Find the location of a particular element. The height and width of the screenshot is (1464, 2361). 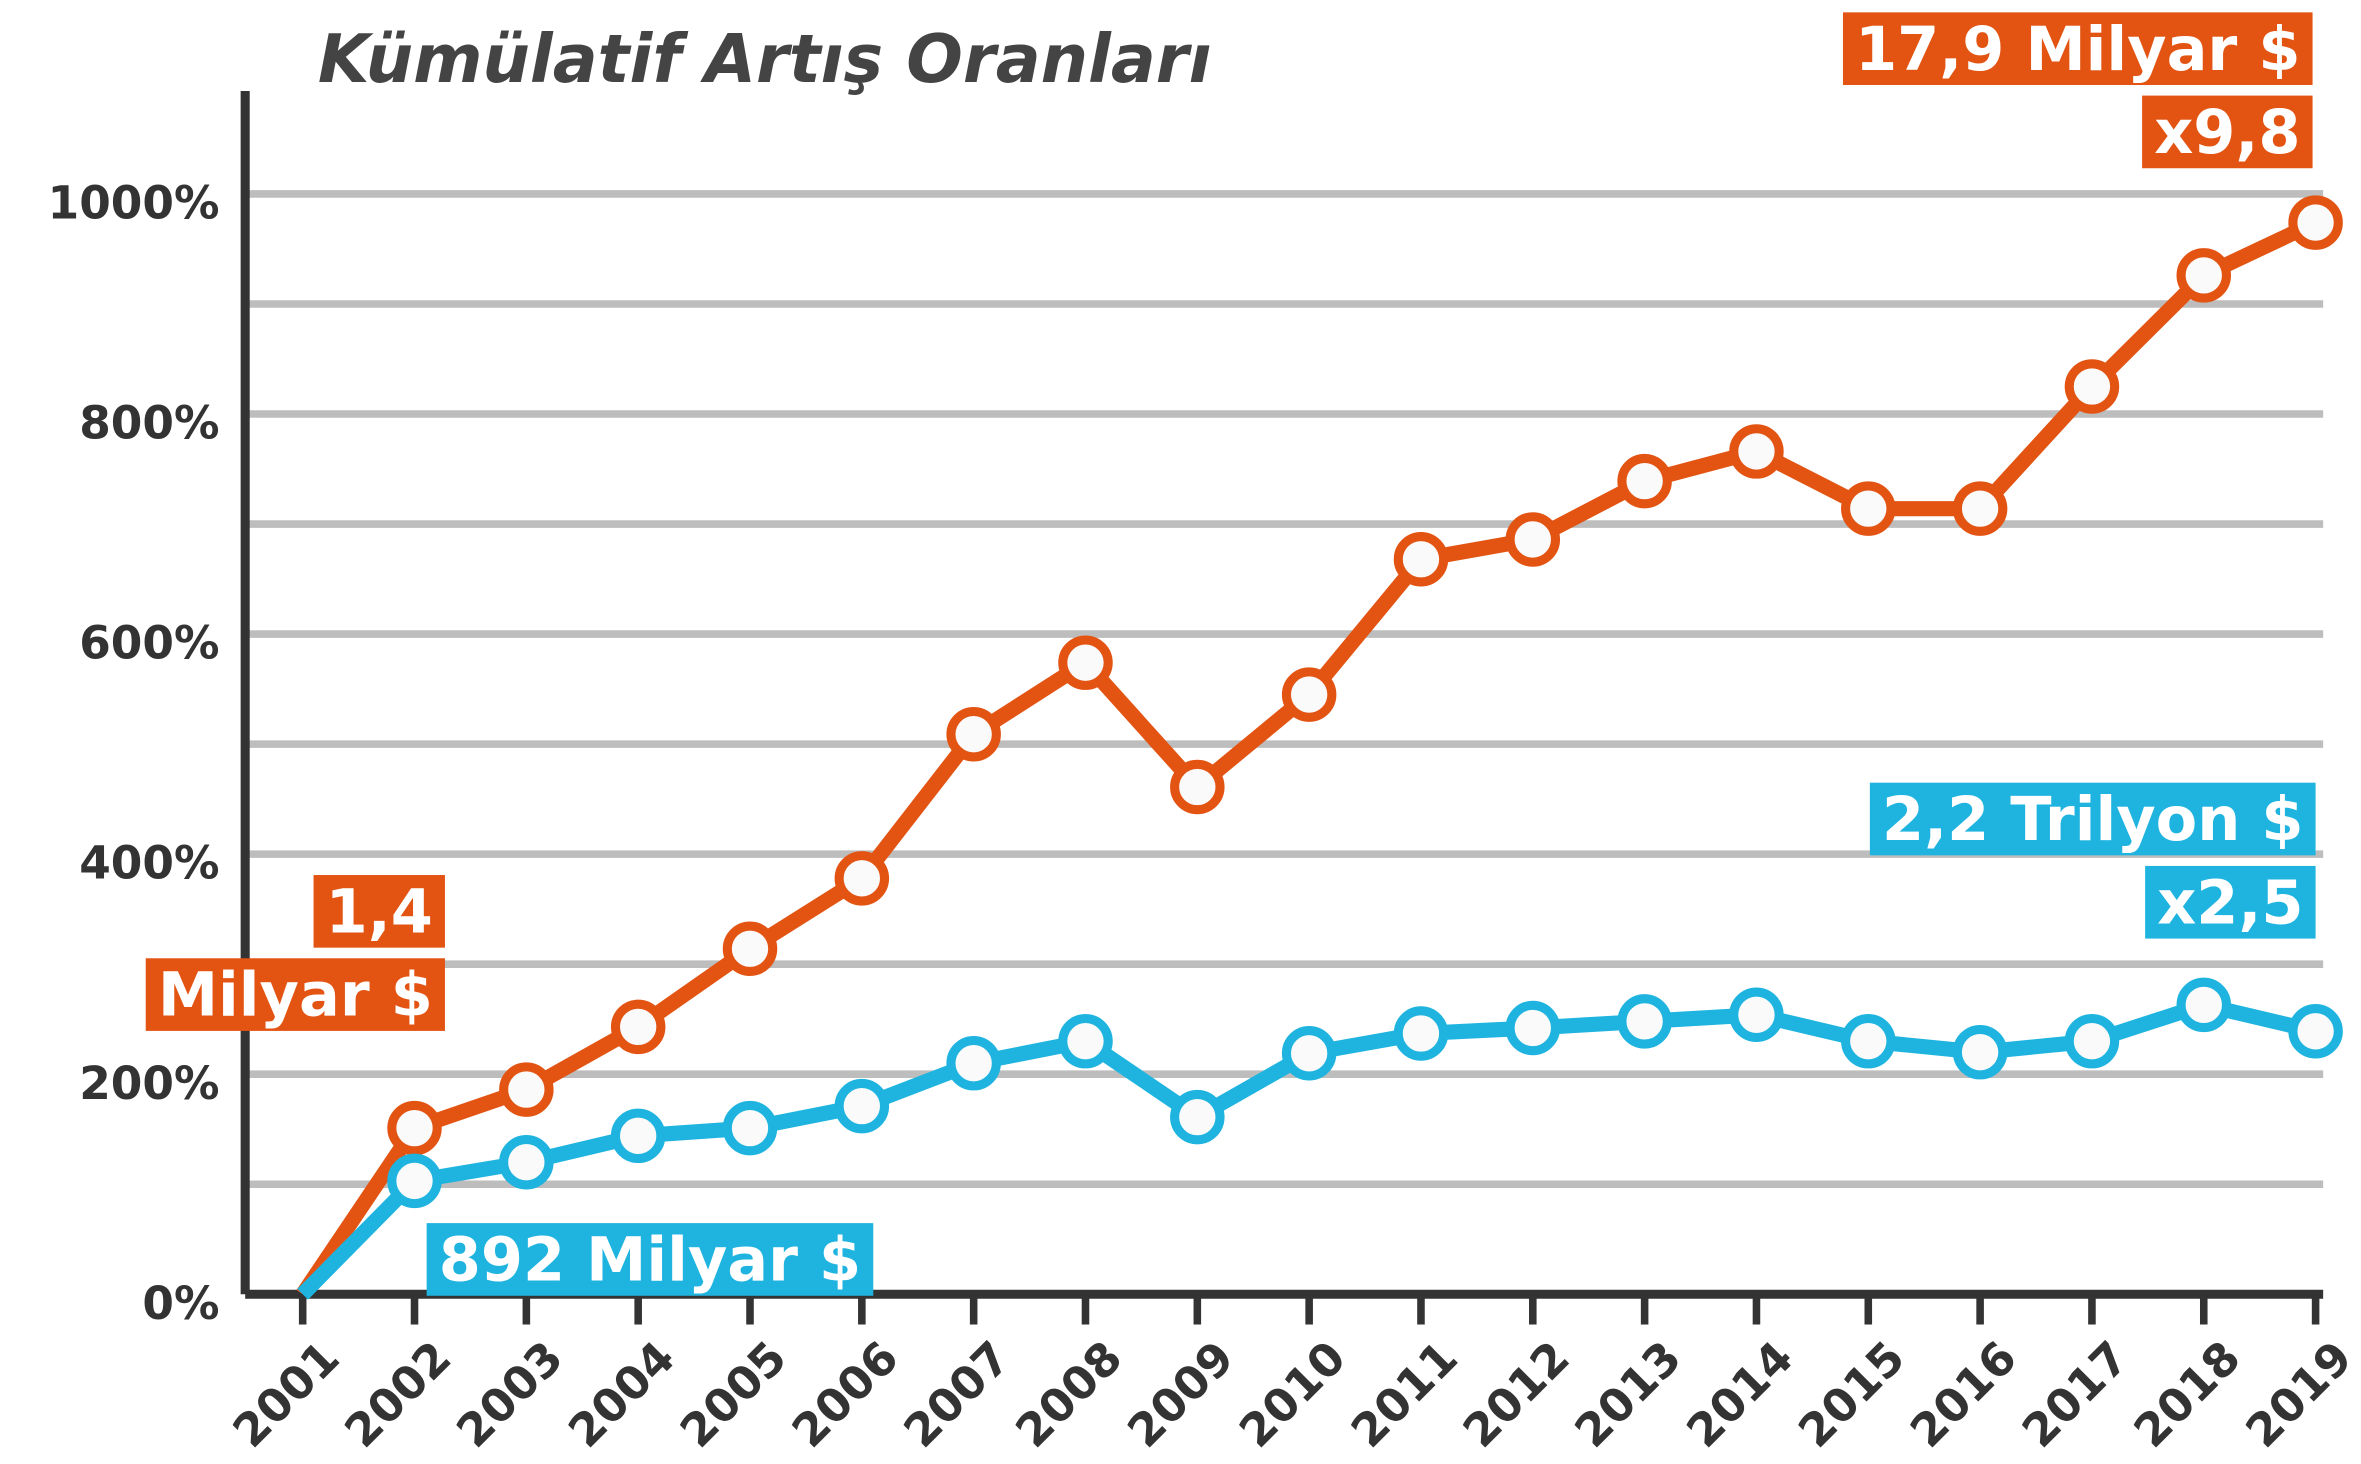

x-tick-label: 2001 is located at coordinates (286, 1394).